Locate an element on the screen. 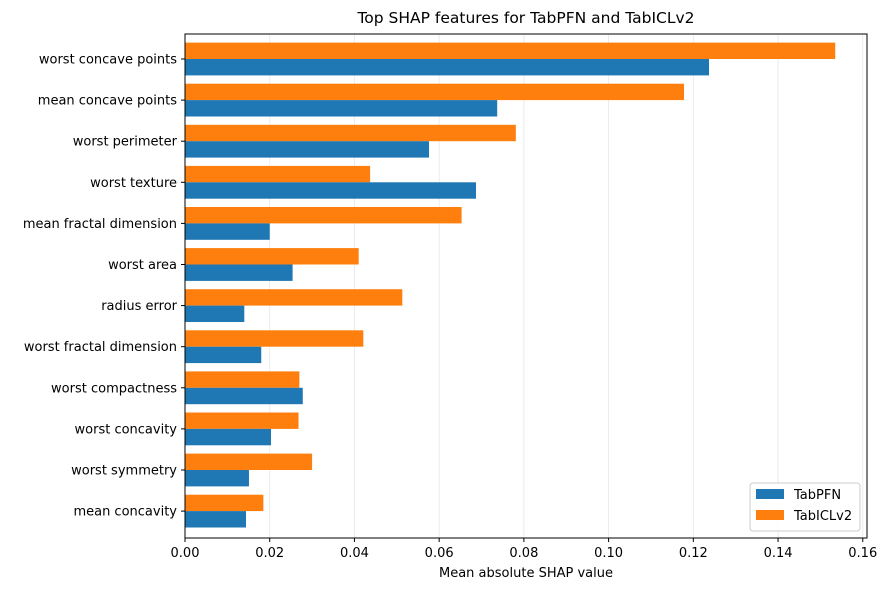 This screenshot has width=890, height=590. y-tick-label: worst compactness is located at coordinates (114, 388).